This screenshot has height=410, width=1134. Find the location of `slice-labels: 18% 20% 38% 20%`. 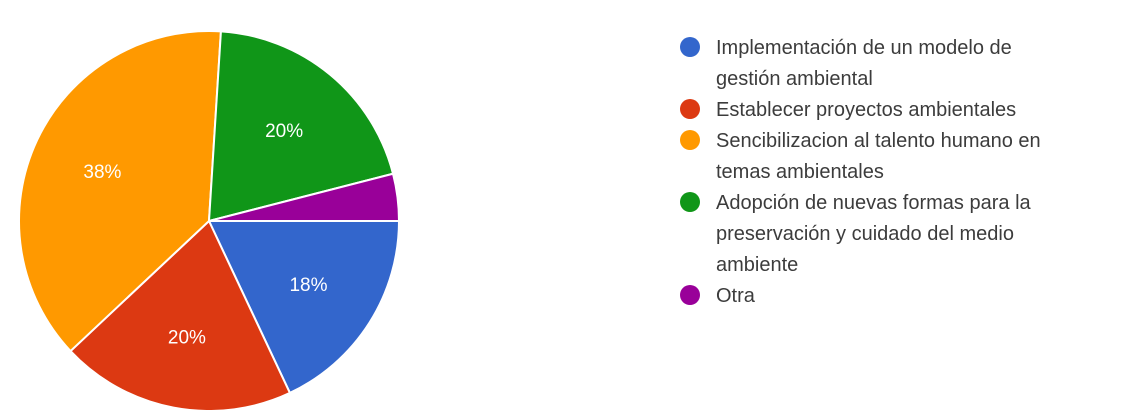

slice-labels: 18% 20% 38% 20% is located at coordinates (205, 234).